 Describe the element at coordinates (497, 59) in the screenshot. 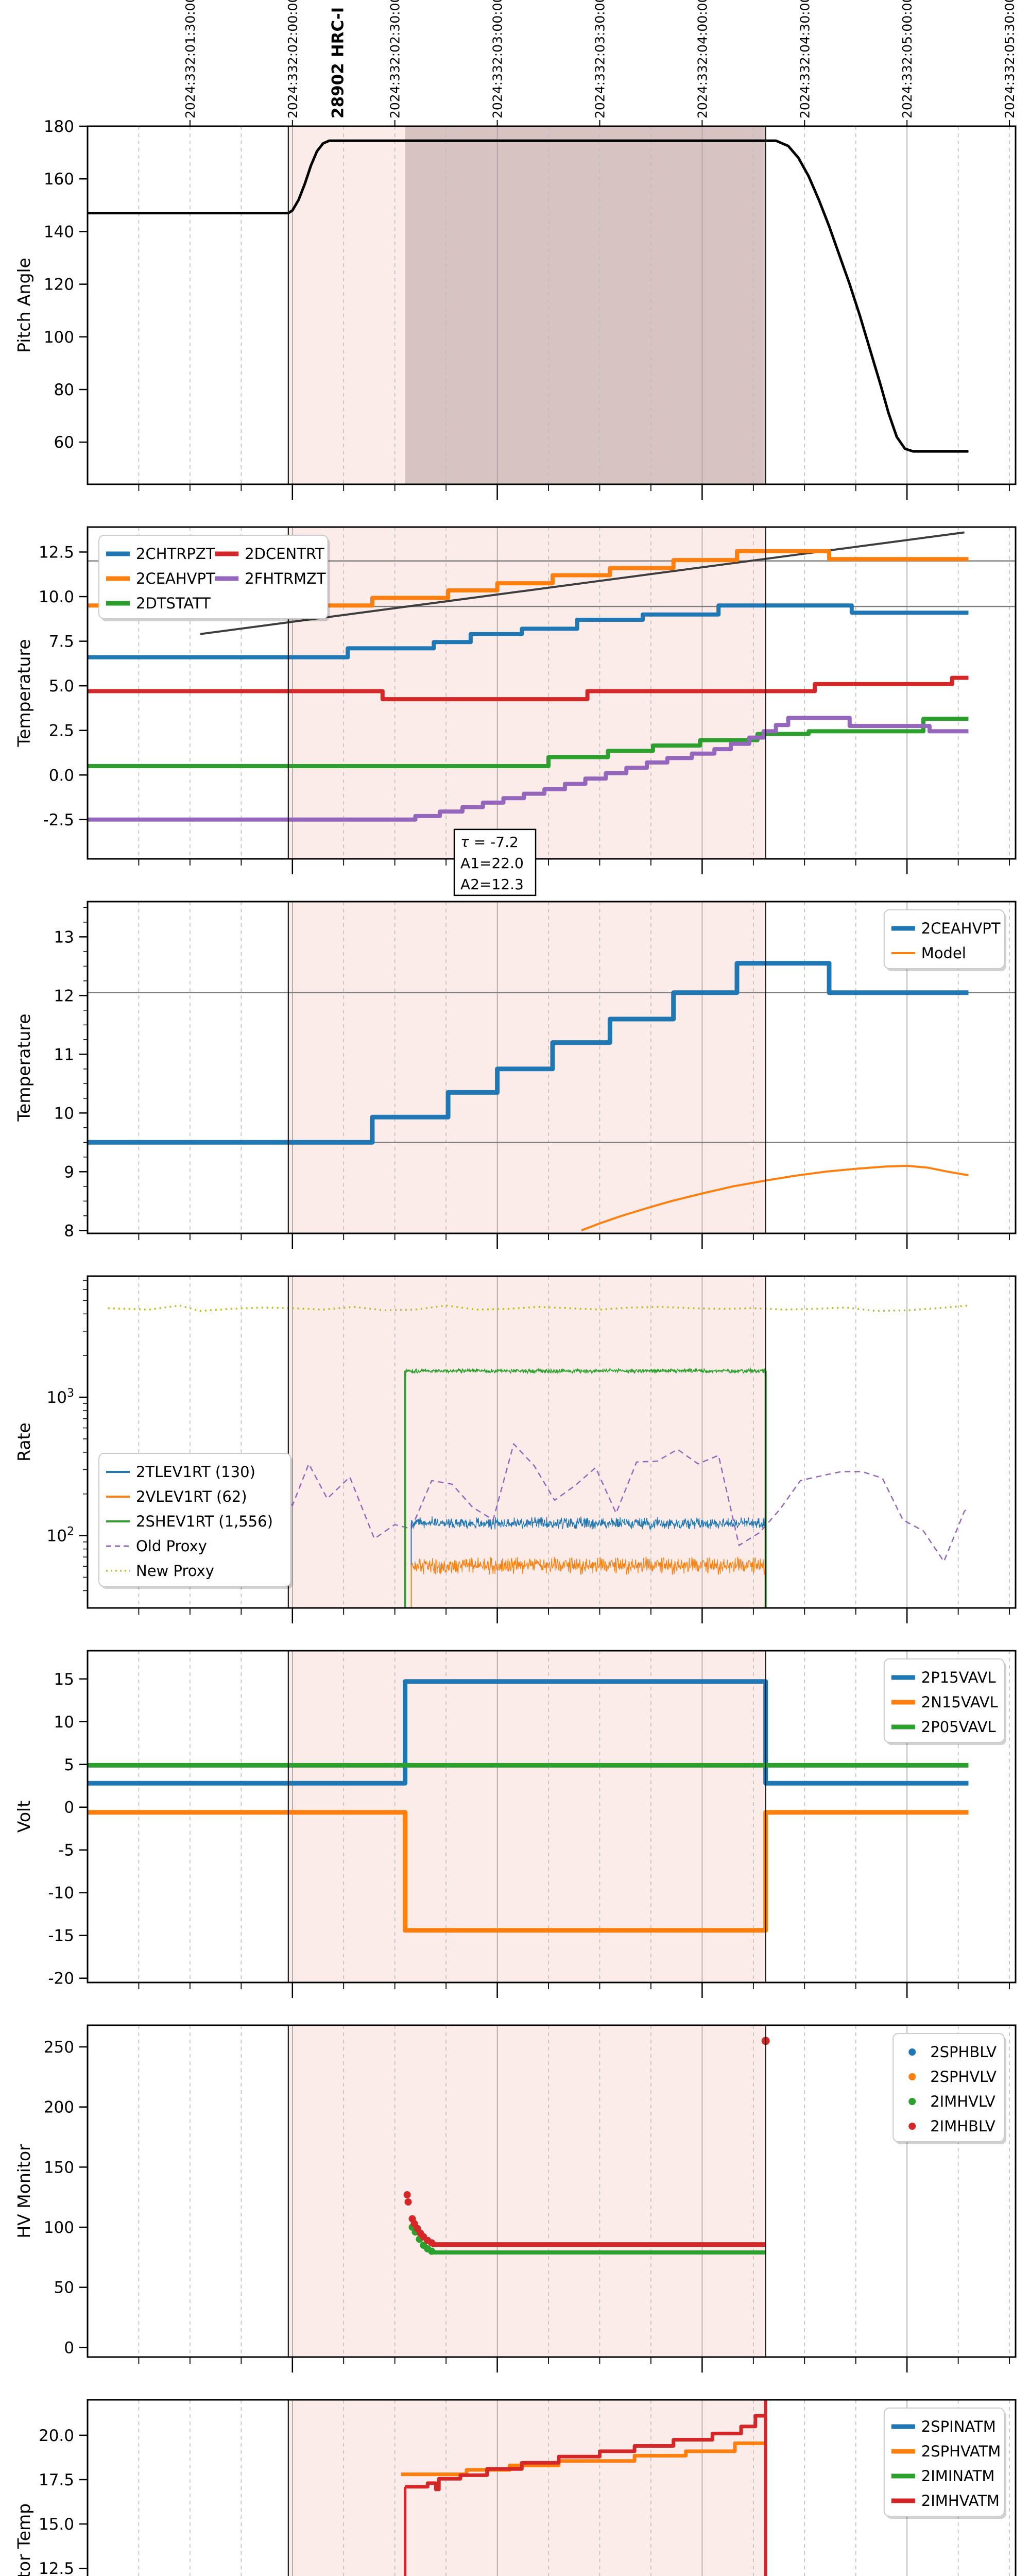

I see `top-date-label: 2024:332:03:00:00.000` at that location.